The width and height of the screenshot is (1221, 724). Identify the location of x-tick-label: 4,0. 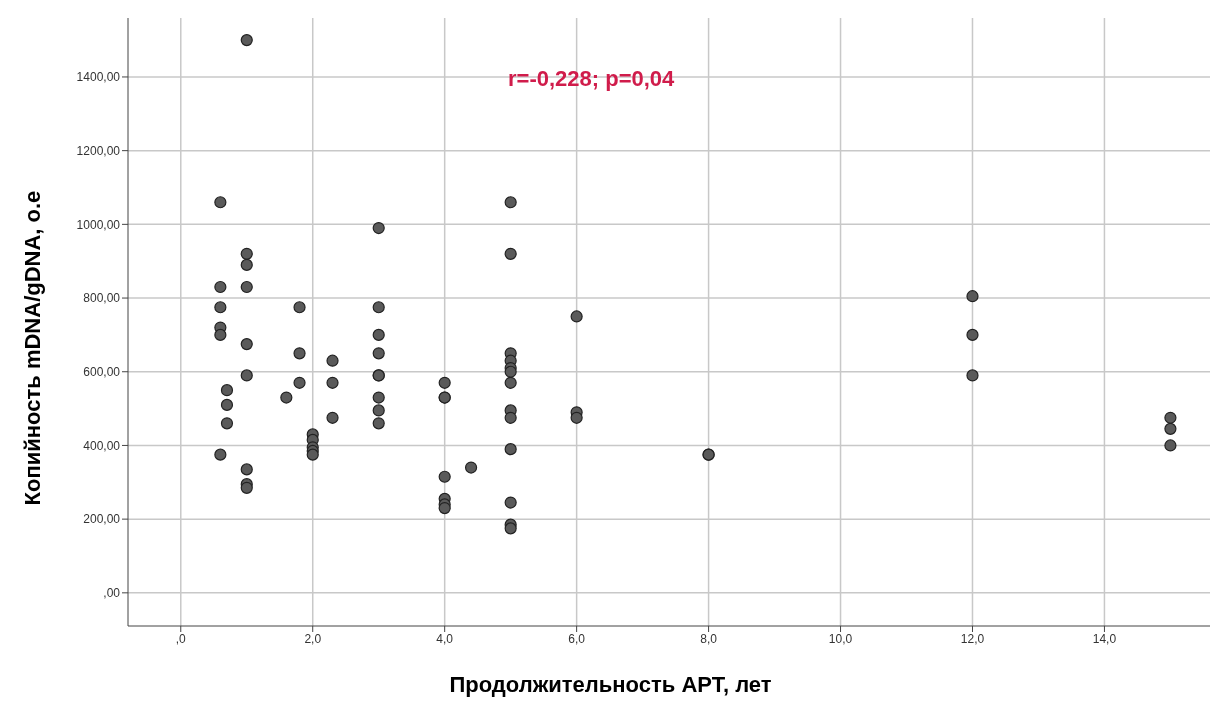
(445, 638).